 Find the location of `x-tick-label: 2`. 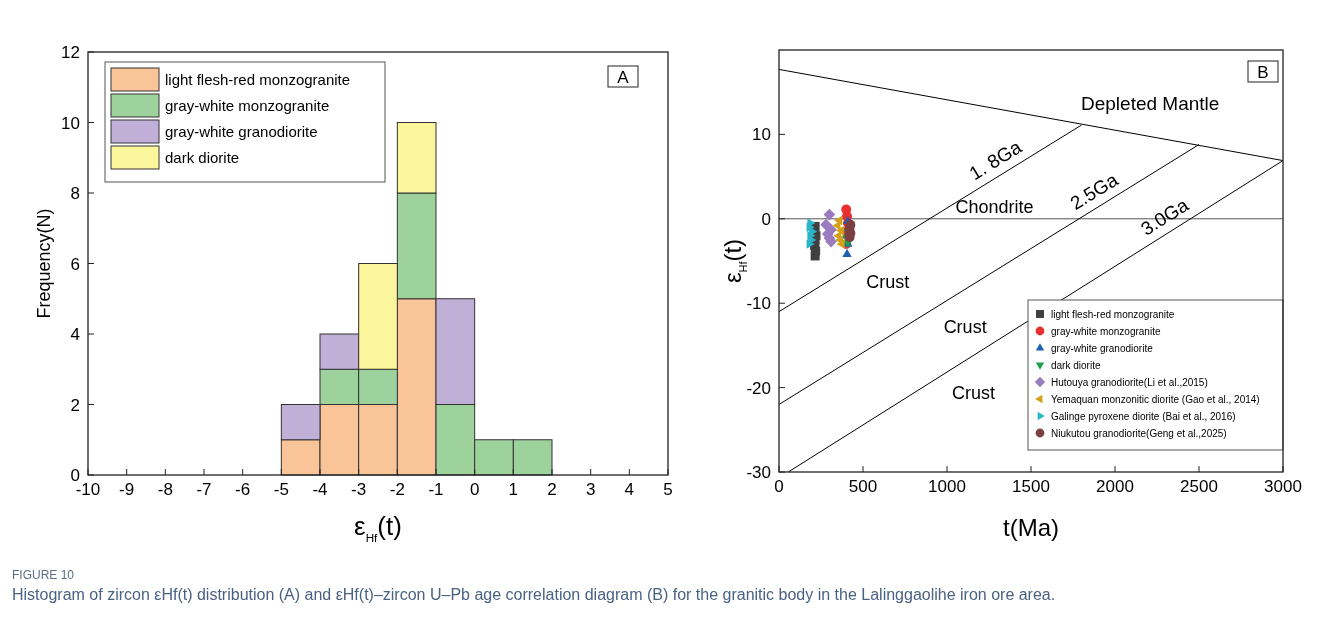

x-tick-label: 2 is located at coordinates (552, 489).